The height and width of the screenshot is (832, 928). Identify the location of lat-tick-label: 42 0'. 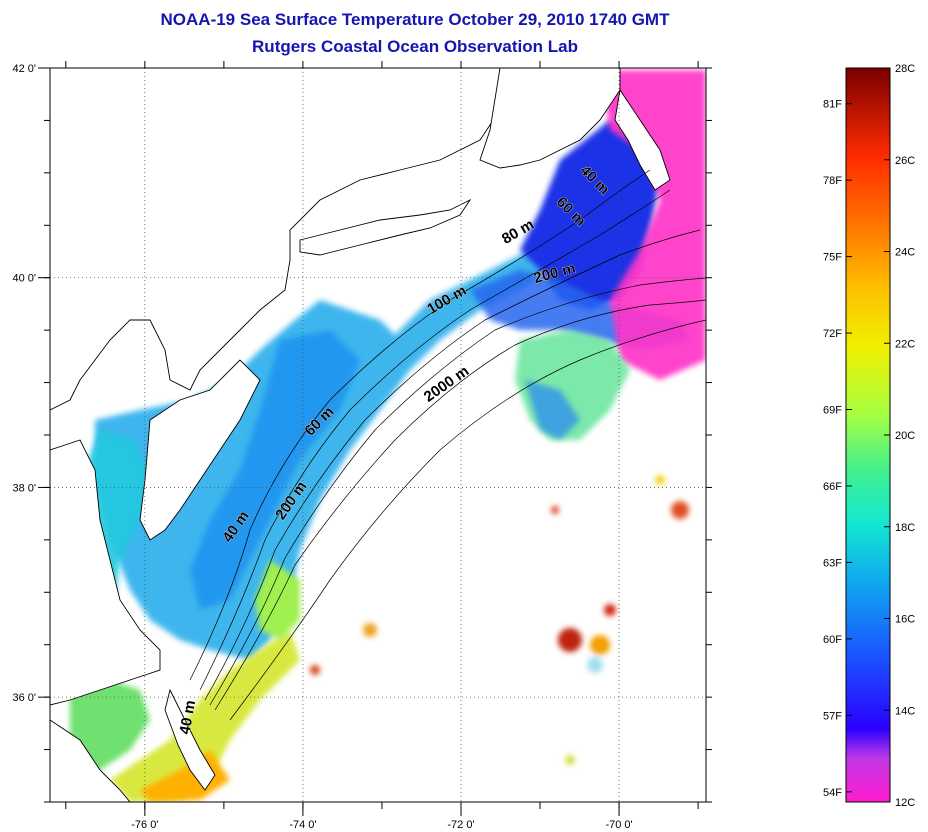
(24, 69).